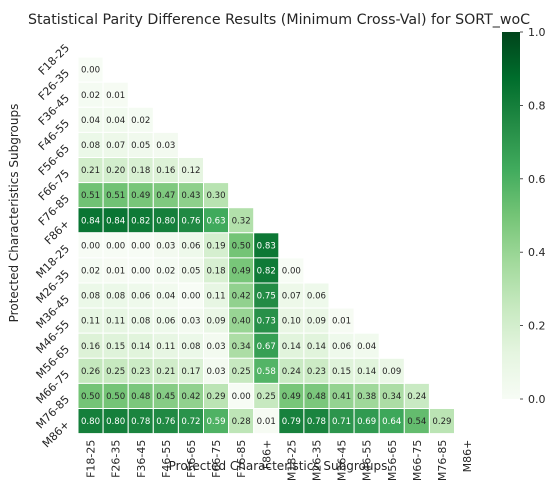  Describe the element at coordinates (537, 179) in the screenshot. I see `colorbar-tick-label: 0.6` at that location.